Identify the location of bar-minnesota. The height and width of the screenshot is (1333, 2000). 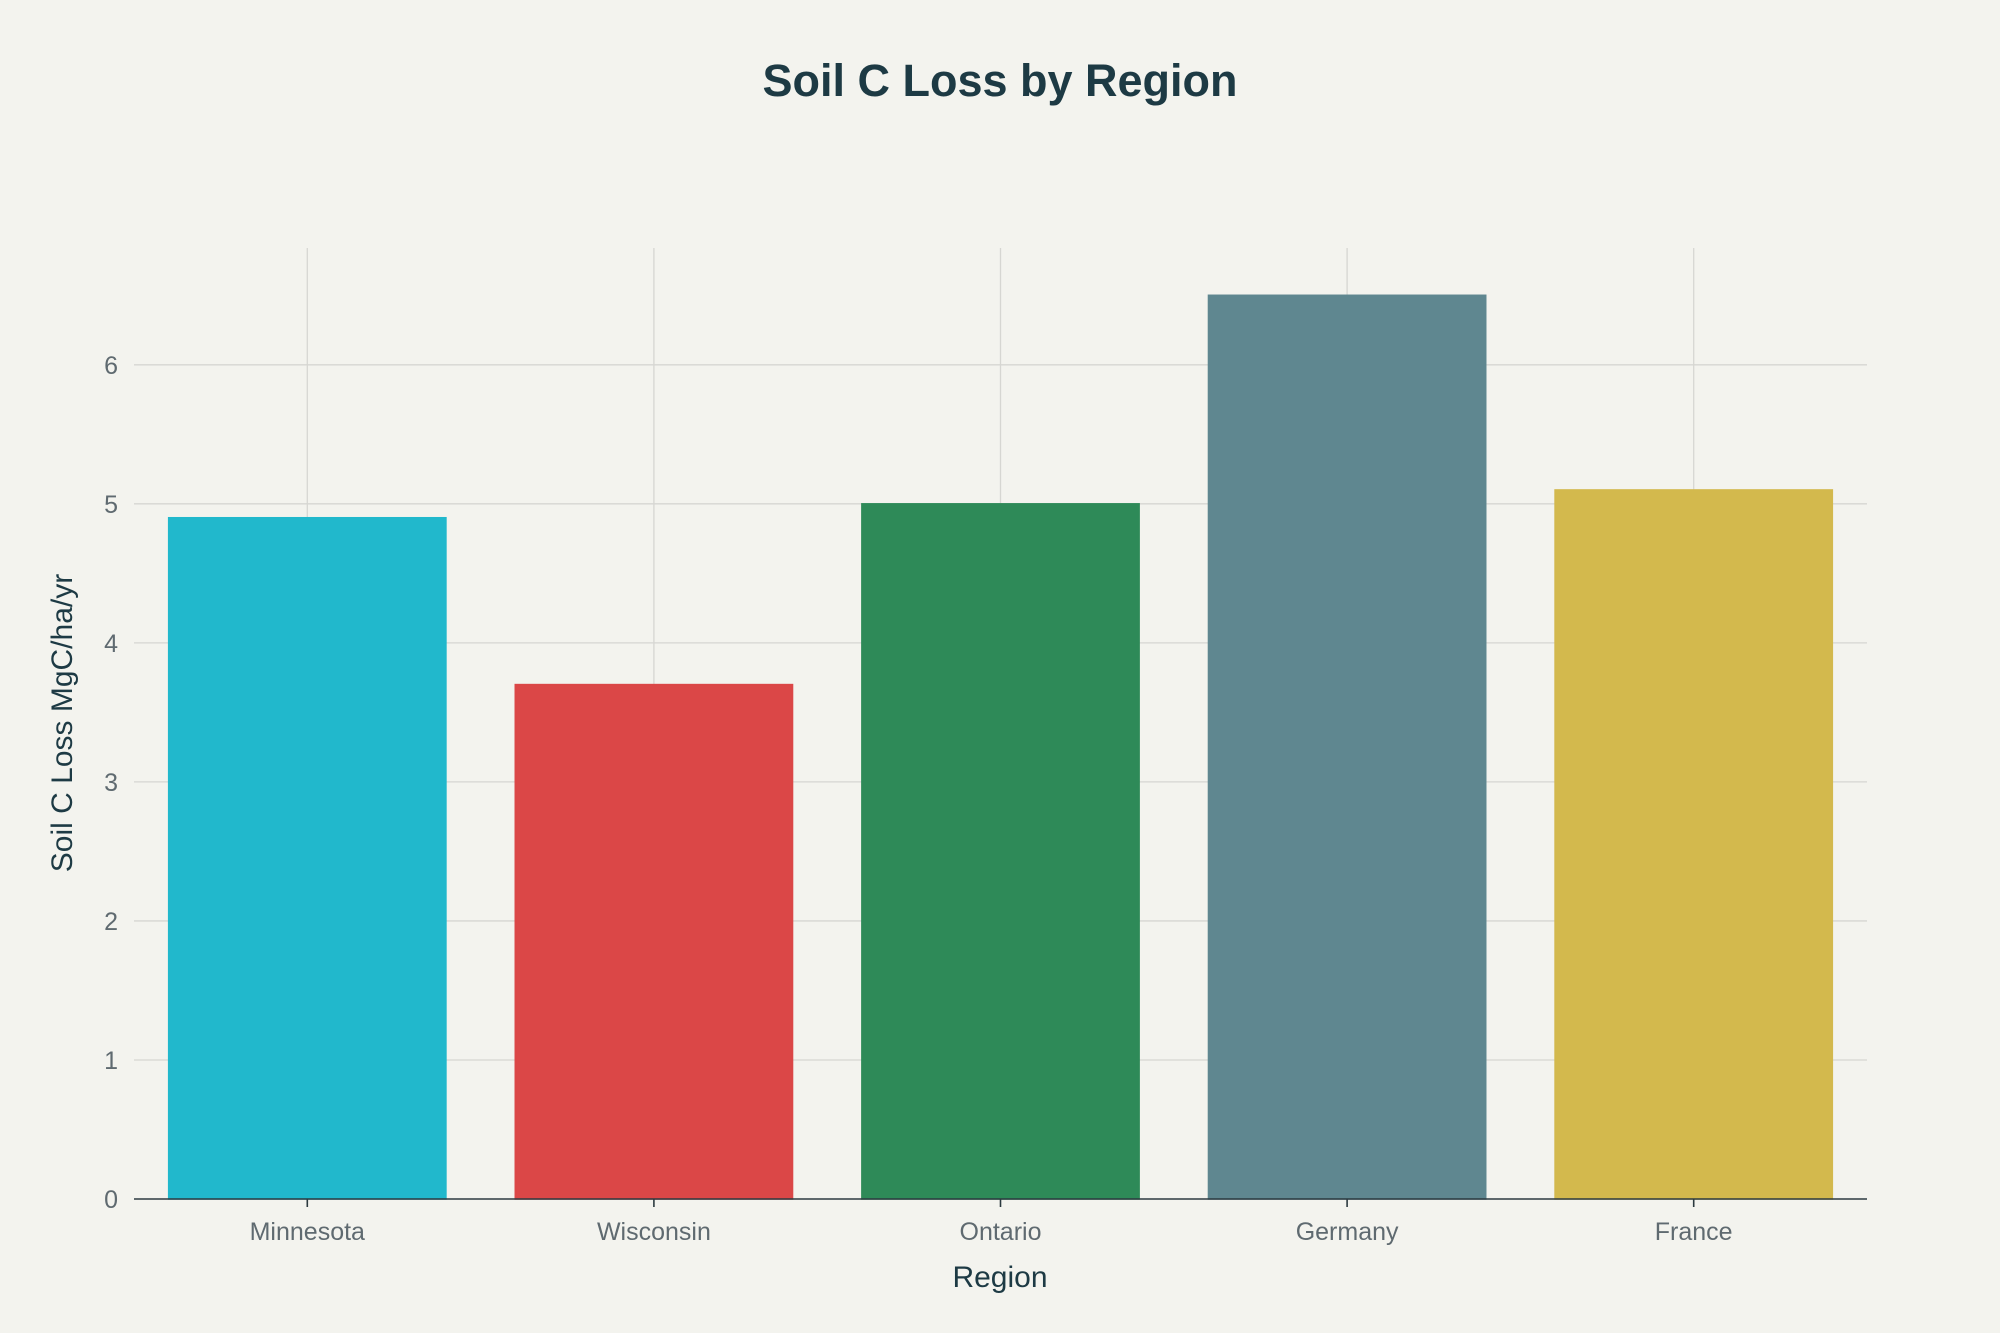
(307, 858).